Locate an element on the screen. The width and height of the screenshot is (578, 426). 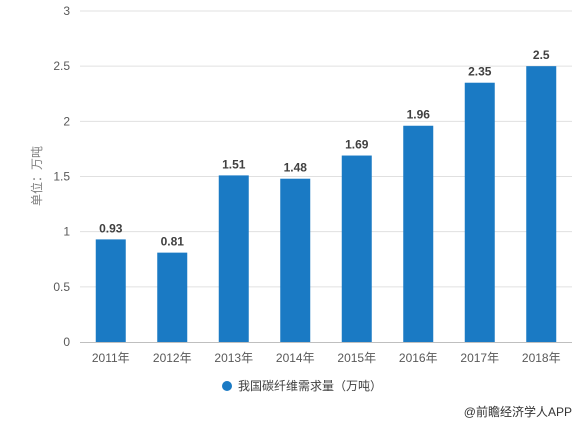
x-tick-label: 2016年 is located at coordinates (418, 358).